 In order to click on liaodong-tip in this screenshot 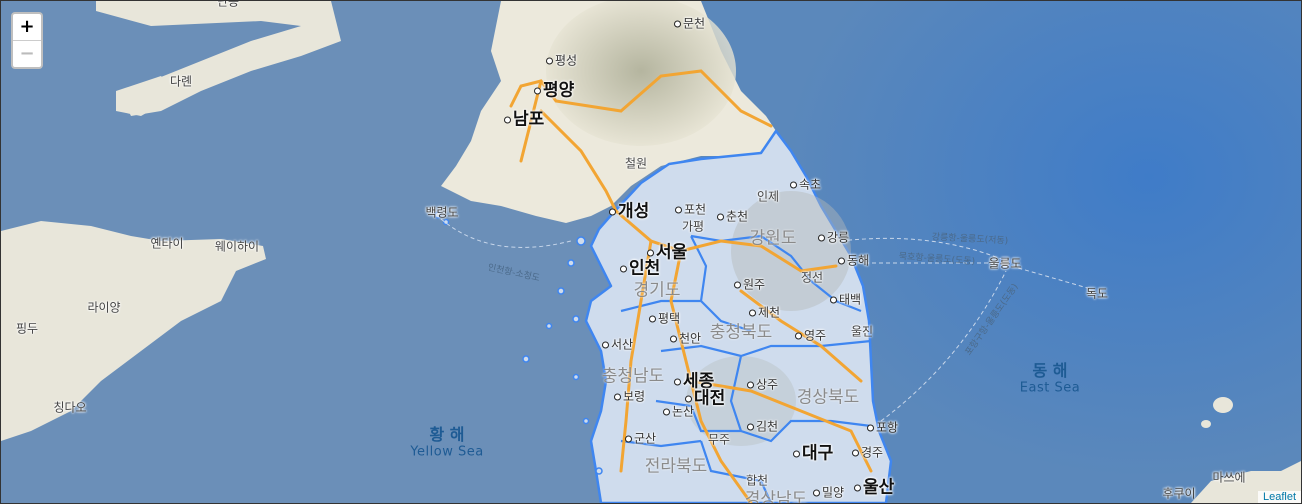, I will do `click(146, 96)`.